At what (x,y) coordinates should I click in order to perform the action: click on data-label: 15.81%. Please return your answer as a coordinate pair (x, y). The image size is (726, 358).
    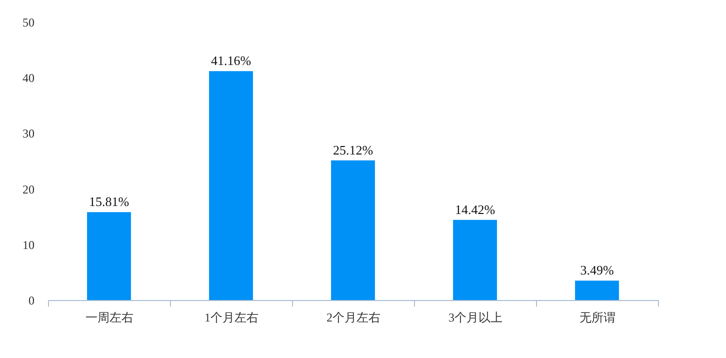
    Looking at the image, I should click on (109, 202).